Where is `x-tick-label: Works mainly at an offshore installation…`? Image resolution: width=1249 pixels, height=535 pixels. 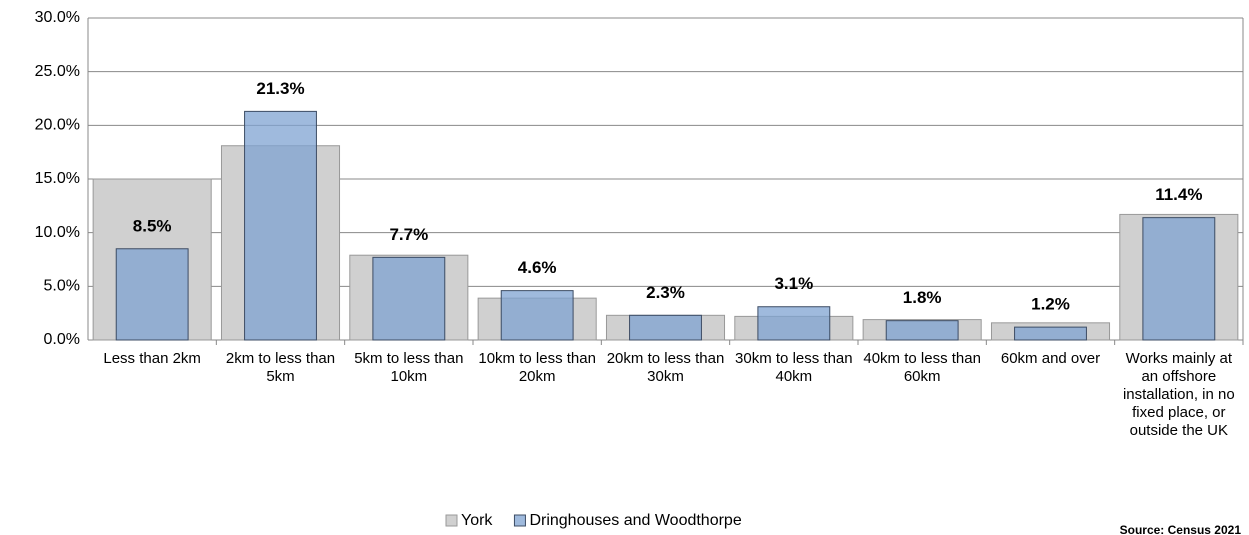
x-tick-label: Works mainly at an offshore installation… is located at coordinates (1178, 394).